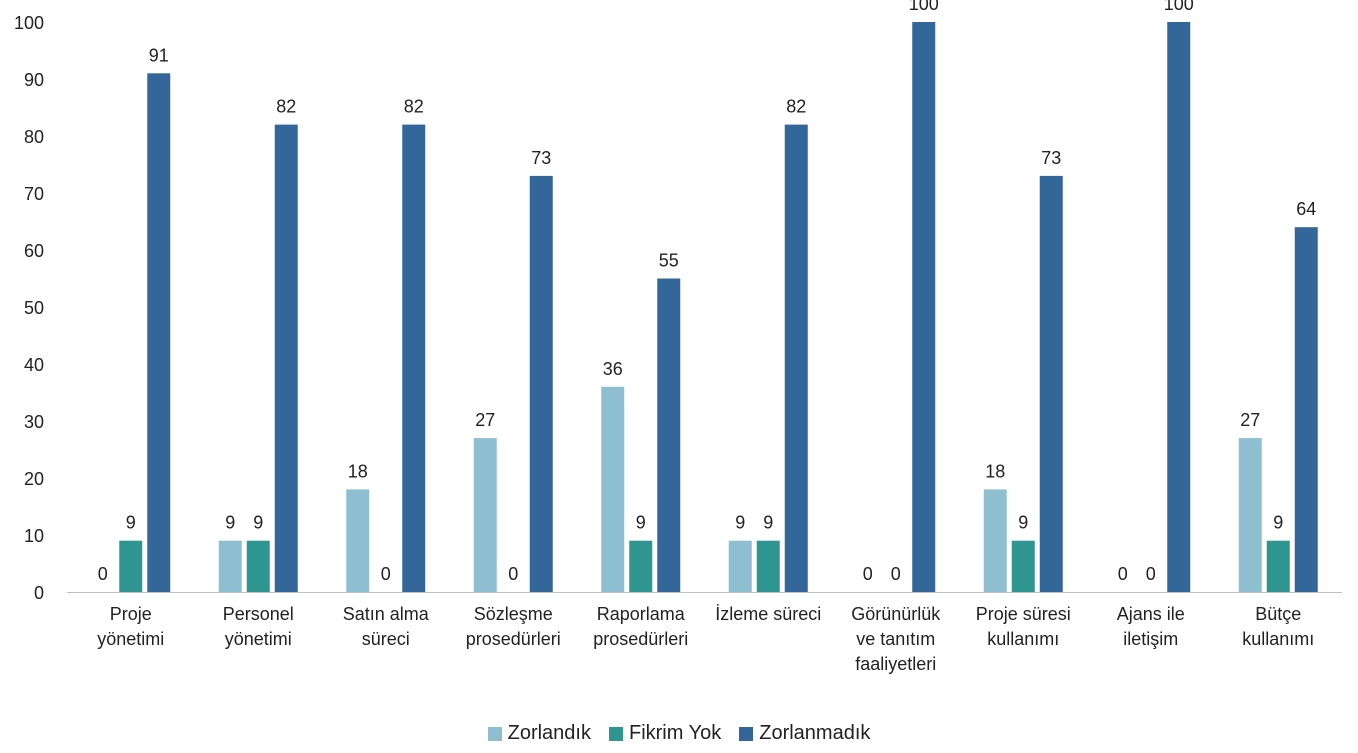 The image size is (1358, 753). Describe the element at coordinates (34, 536) in the screenshot. I see `y-tick-label: 10` at that location.